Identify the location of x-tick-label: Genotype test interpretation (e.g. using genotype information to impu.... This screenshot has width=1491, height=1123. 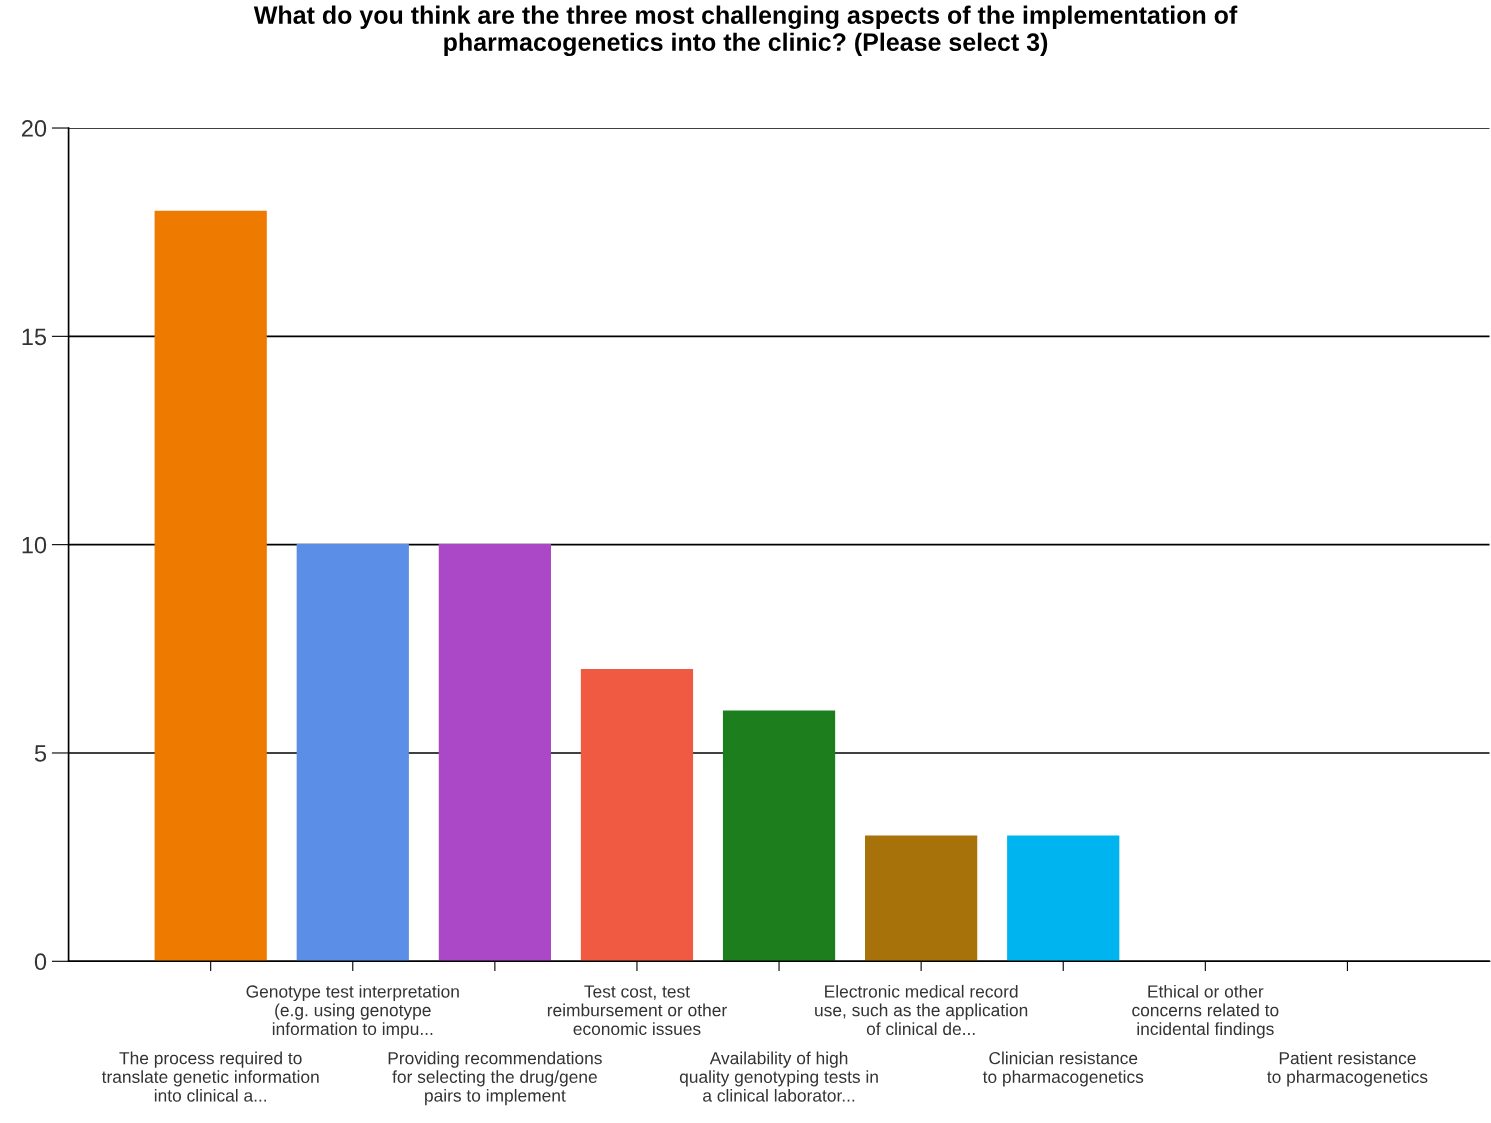
(352, 1011).